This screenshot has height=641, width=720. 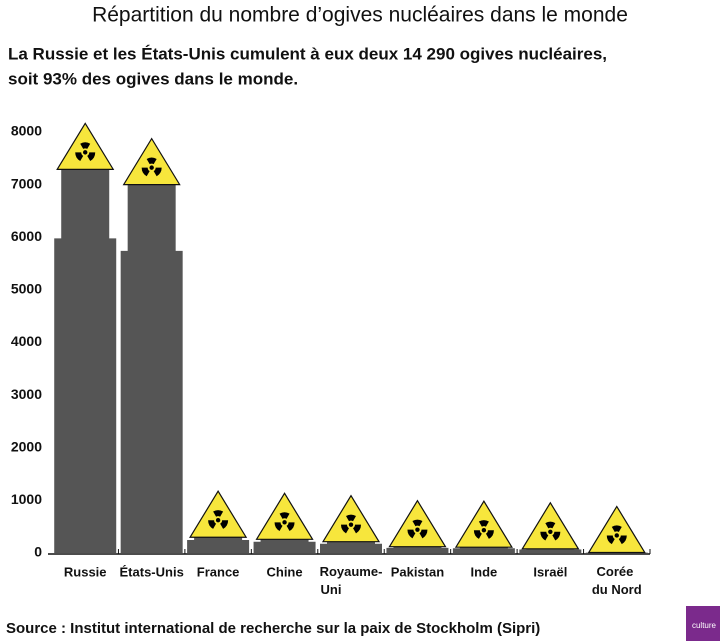 What do you see at coordinates (550, 571) in the screenshot?
I see `x-tick-label: Israël` at bounding box center [550, 571].